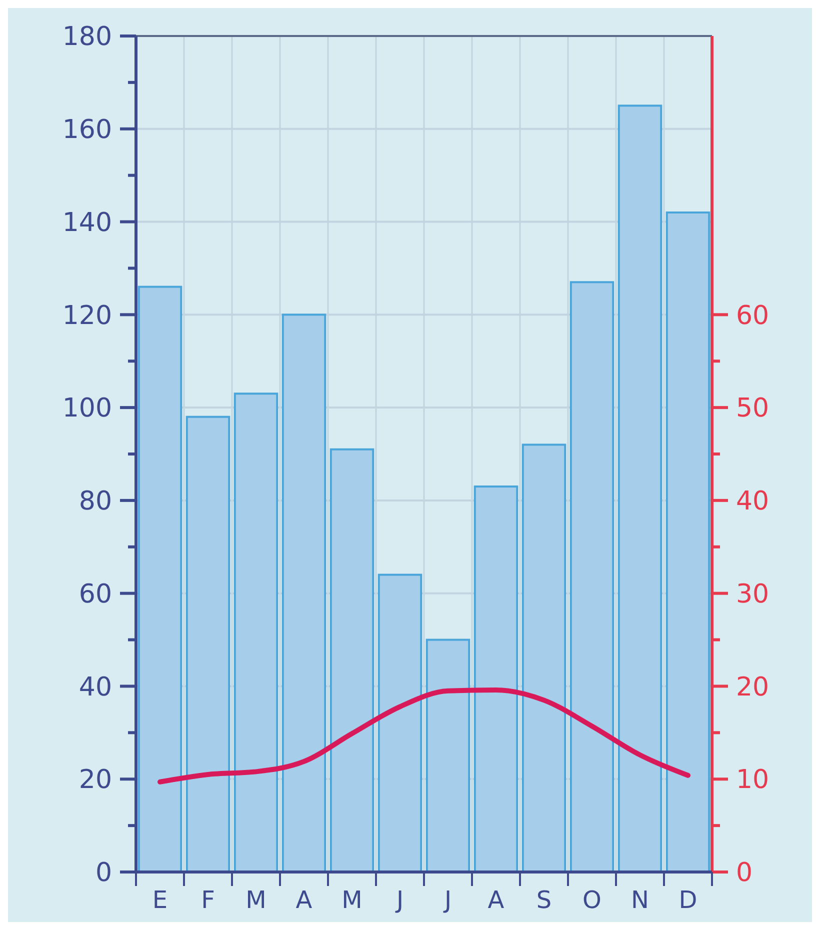 The height and width of the screenshot is (930, 820). What do you see at coordinates (744, 873) in the screenshot?
I see `y2-tick-label: 0` at bounding box center [744, 873].